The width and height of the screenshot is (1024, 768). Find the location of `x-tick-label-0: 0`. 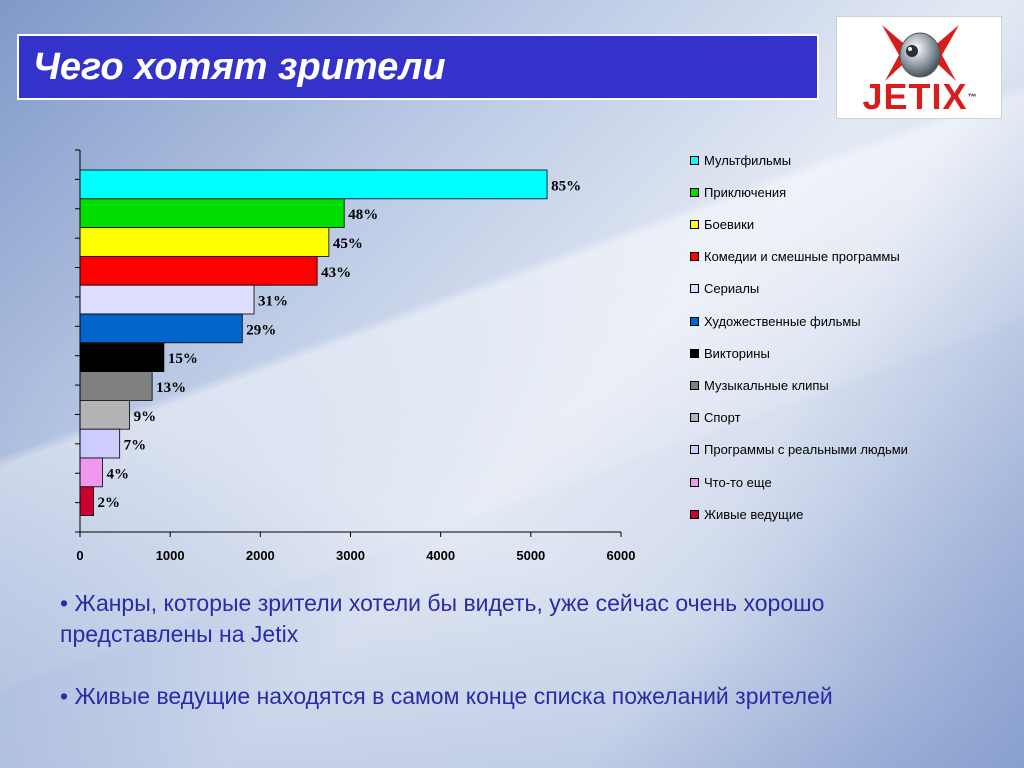

x-tick-label-0: 0 is located at coordinates (79, 555).